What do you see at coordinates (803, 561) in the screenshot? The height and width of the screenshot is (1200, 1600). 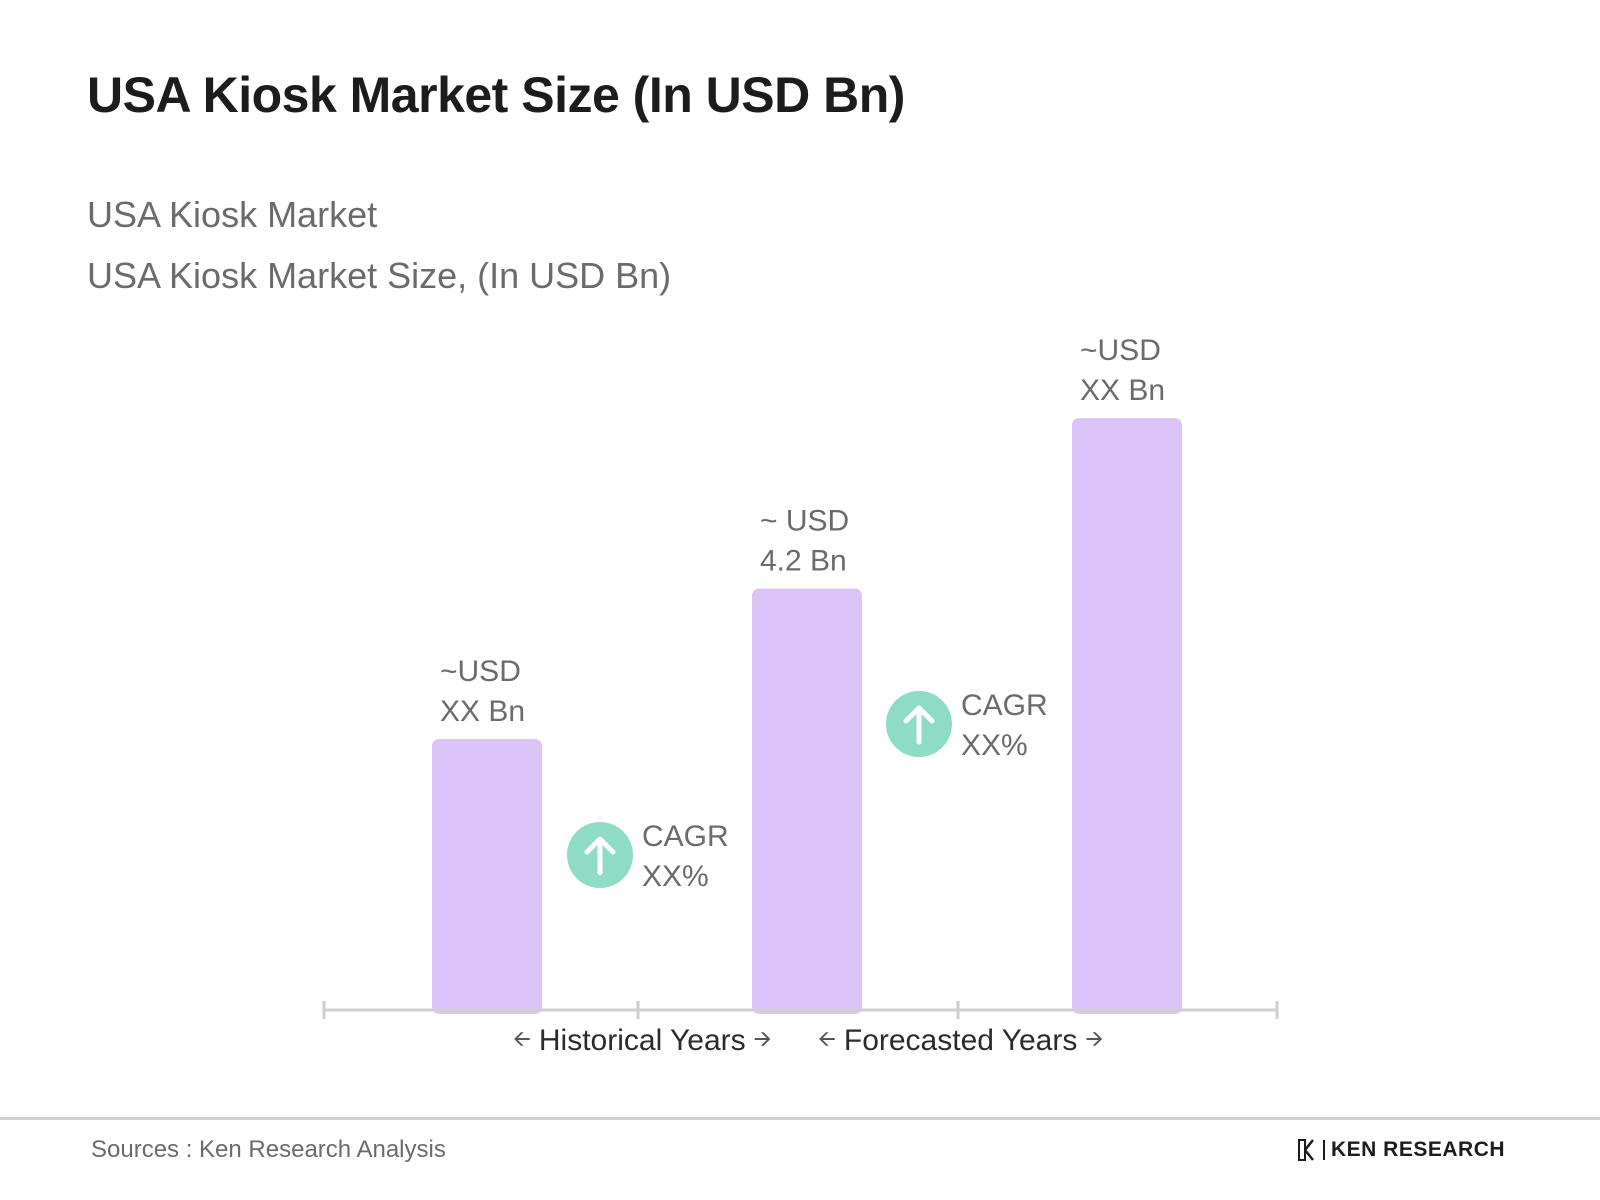 I see `bar-label-1-1: 4.2 Bn` at bounding box center [803, 561].